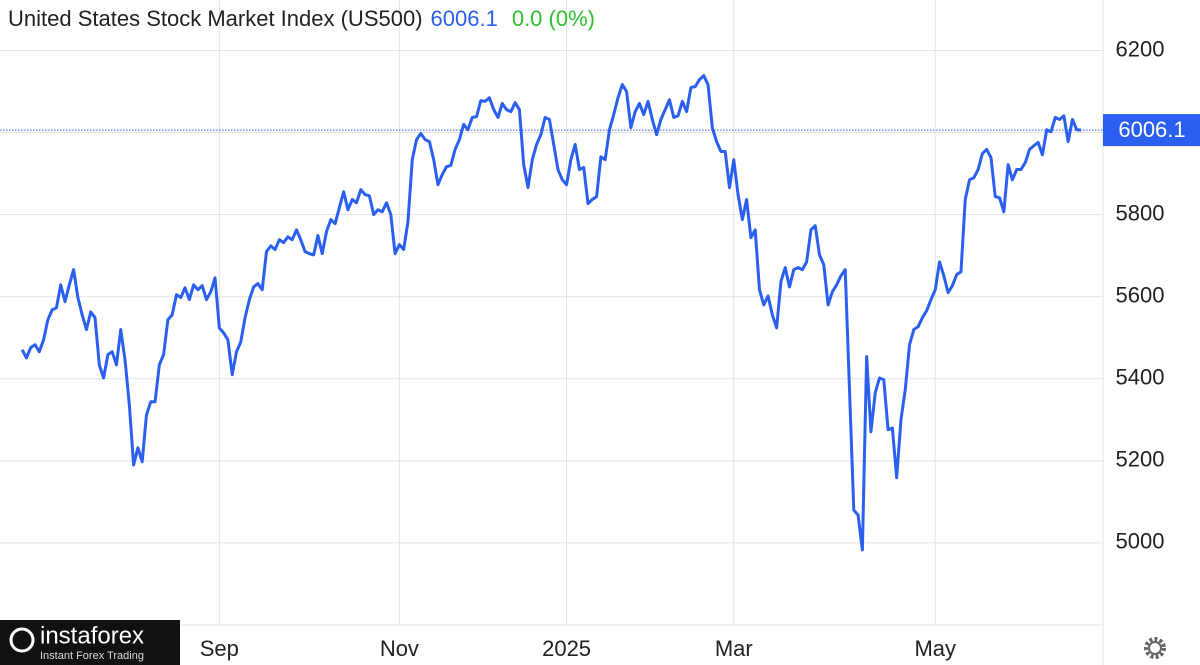 Image resolution: width=1200 pixels, height=665 pixels. What do you see at coordinates (1140, 377) in the screenshot?
I see `y-tick-label: 5400` at bounding box center [1140, 377].